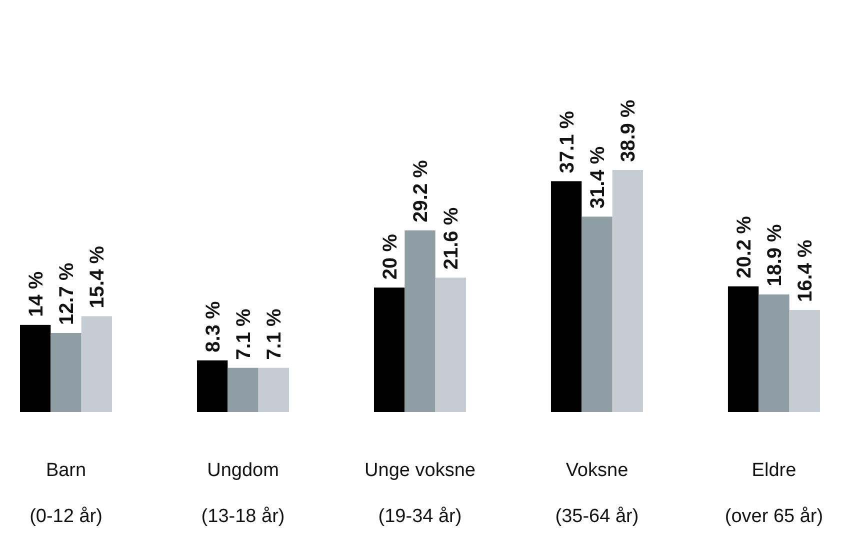 This screenshot has width=843, height=538. What do you see at coordinates (744, 247) in the screenshot?
I see `data-label: 20.2 %` at bounding box center [744, 247].